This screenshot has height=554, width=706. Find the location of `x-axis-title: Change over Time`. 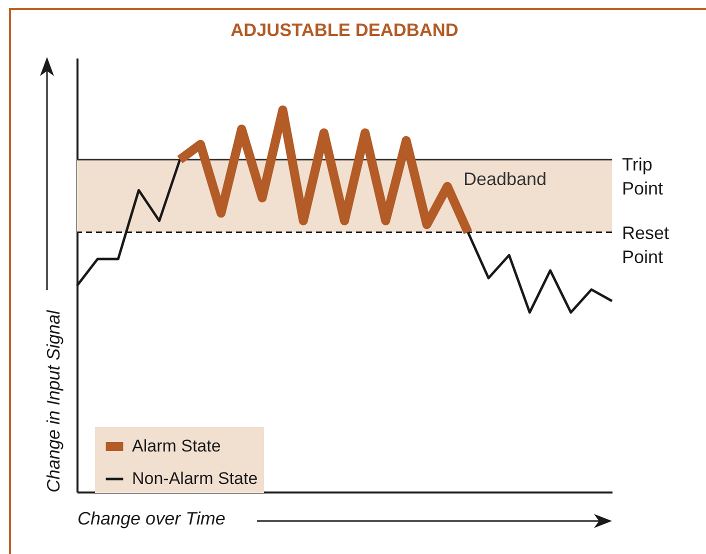

x-axis-title: Change over Time is located at coordinates (152, 518).